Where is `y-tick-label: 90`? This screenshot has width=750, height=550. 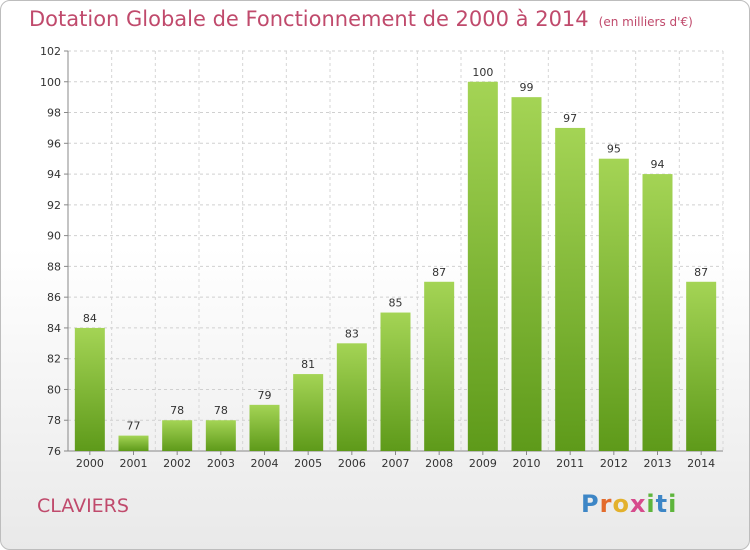 y-tick-label: 90 is located at coordinates (54, 236).